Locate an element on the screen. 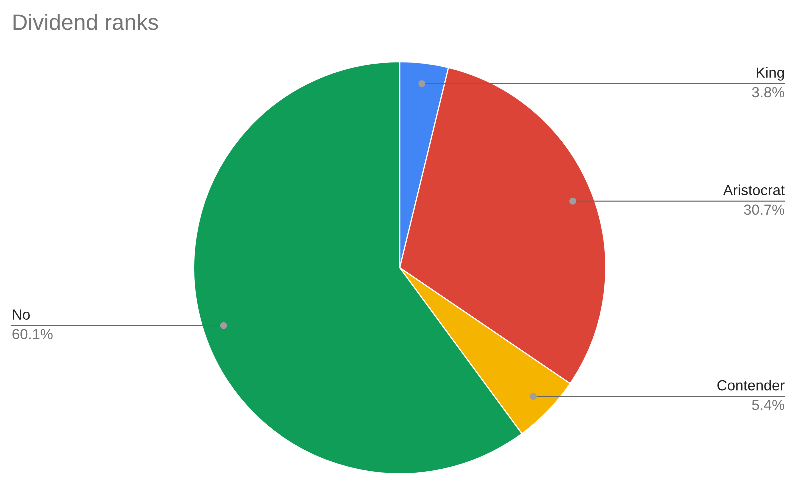  slice-label: Contender is located at coordinates (751, 385).